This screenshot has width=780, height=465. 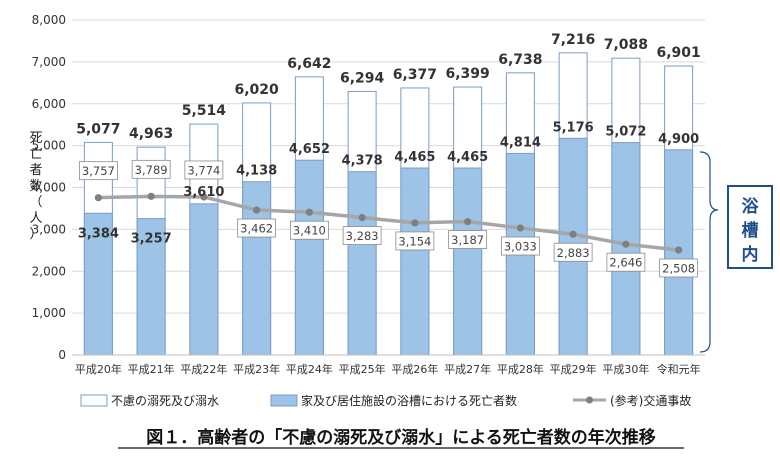 I want to click on x-tick-label: 平成26年, so click(x=414, y=369).